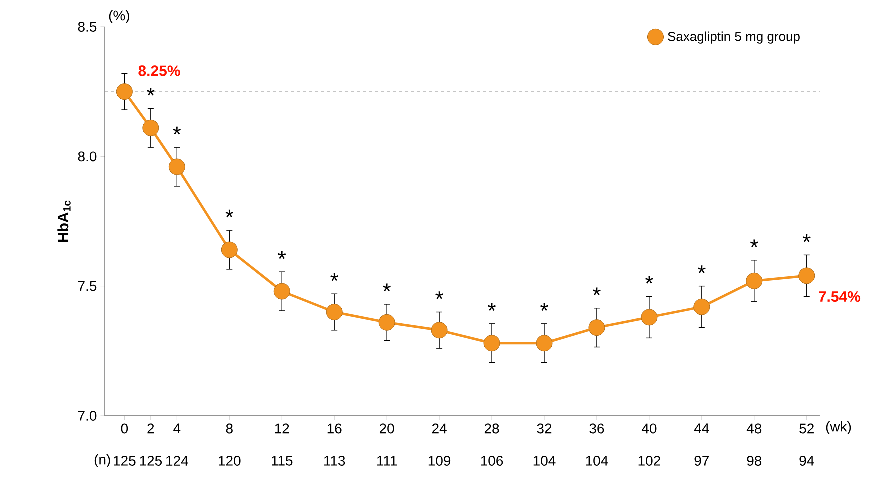 Image resolution: width=881 pixels, height=497 pixels. I want to click on text: 102, so click(649, 461).